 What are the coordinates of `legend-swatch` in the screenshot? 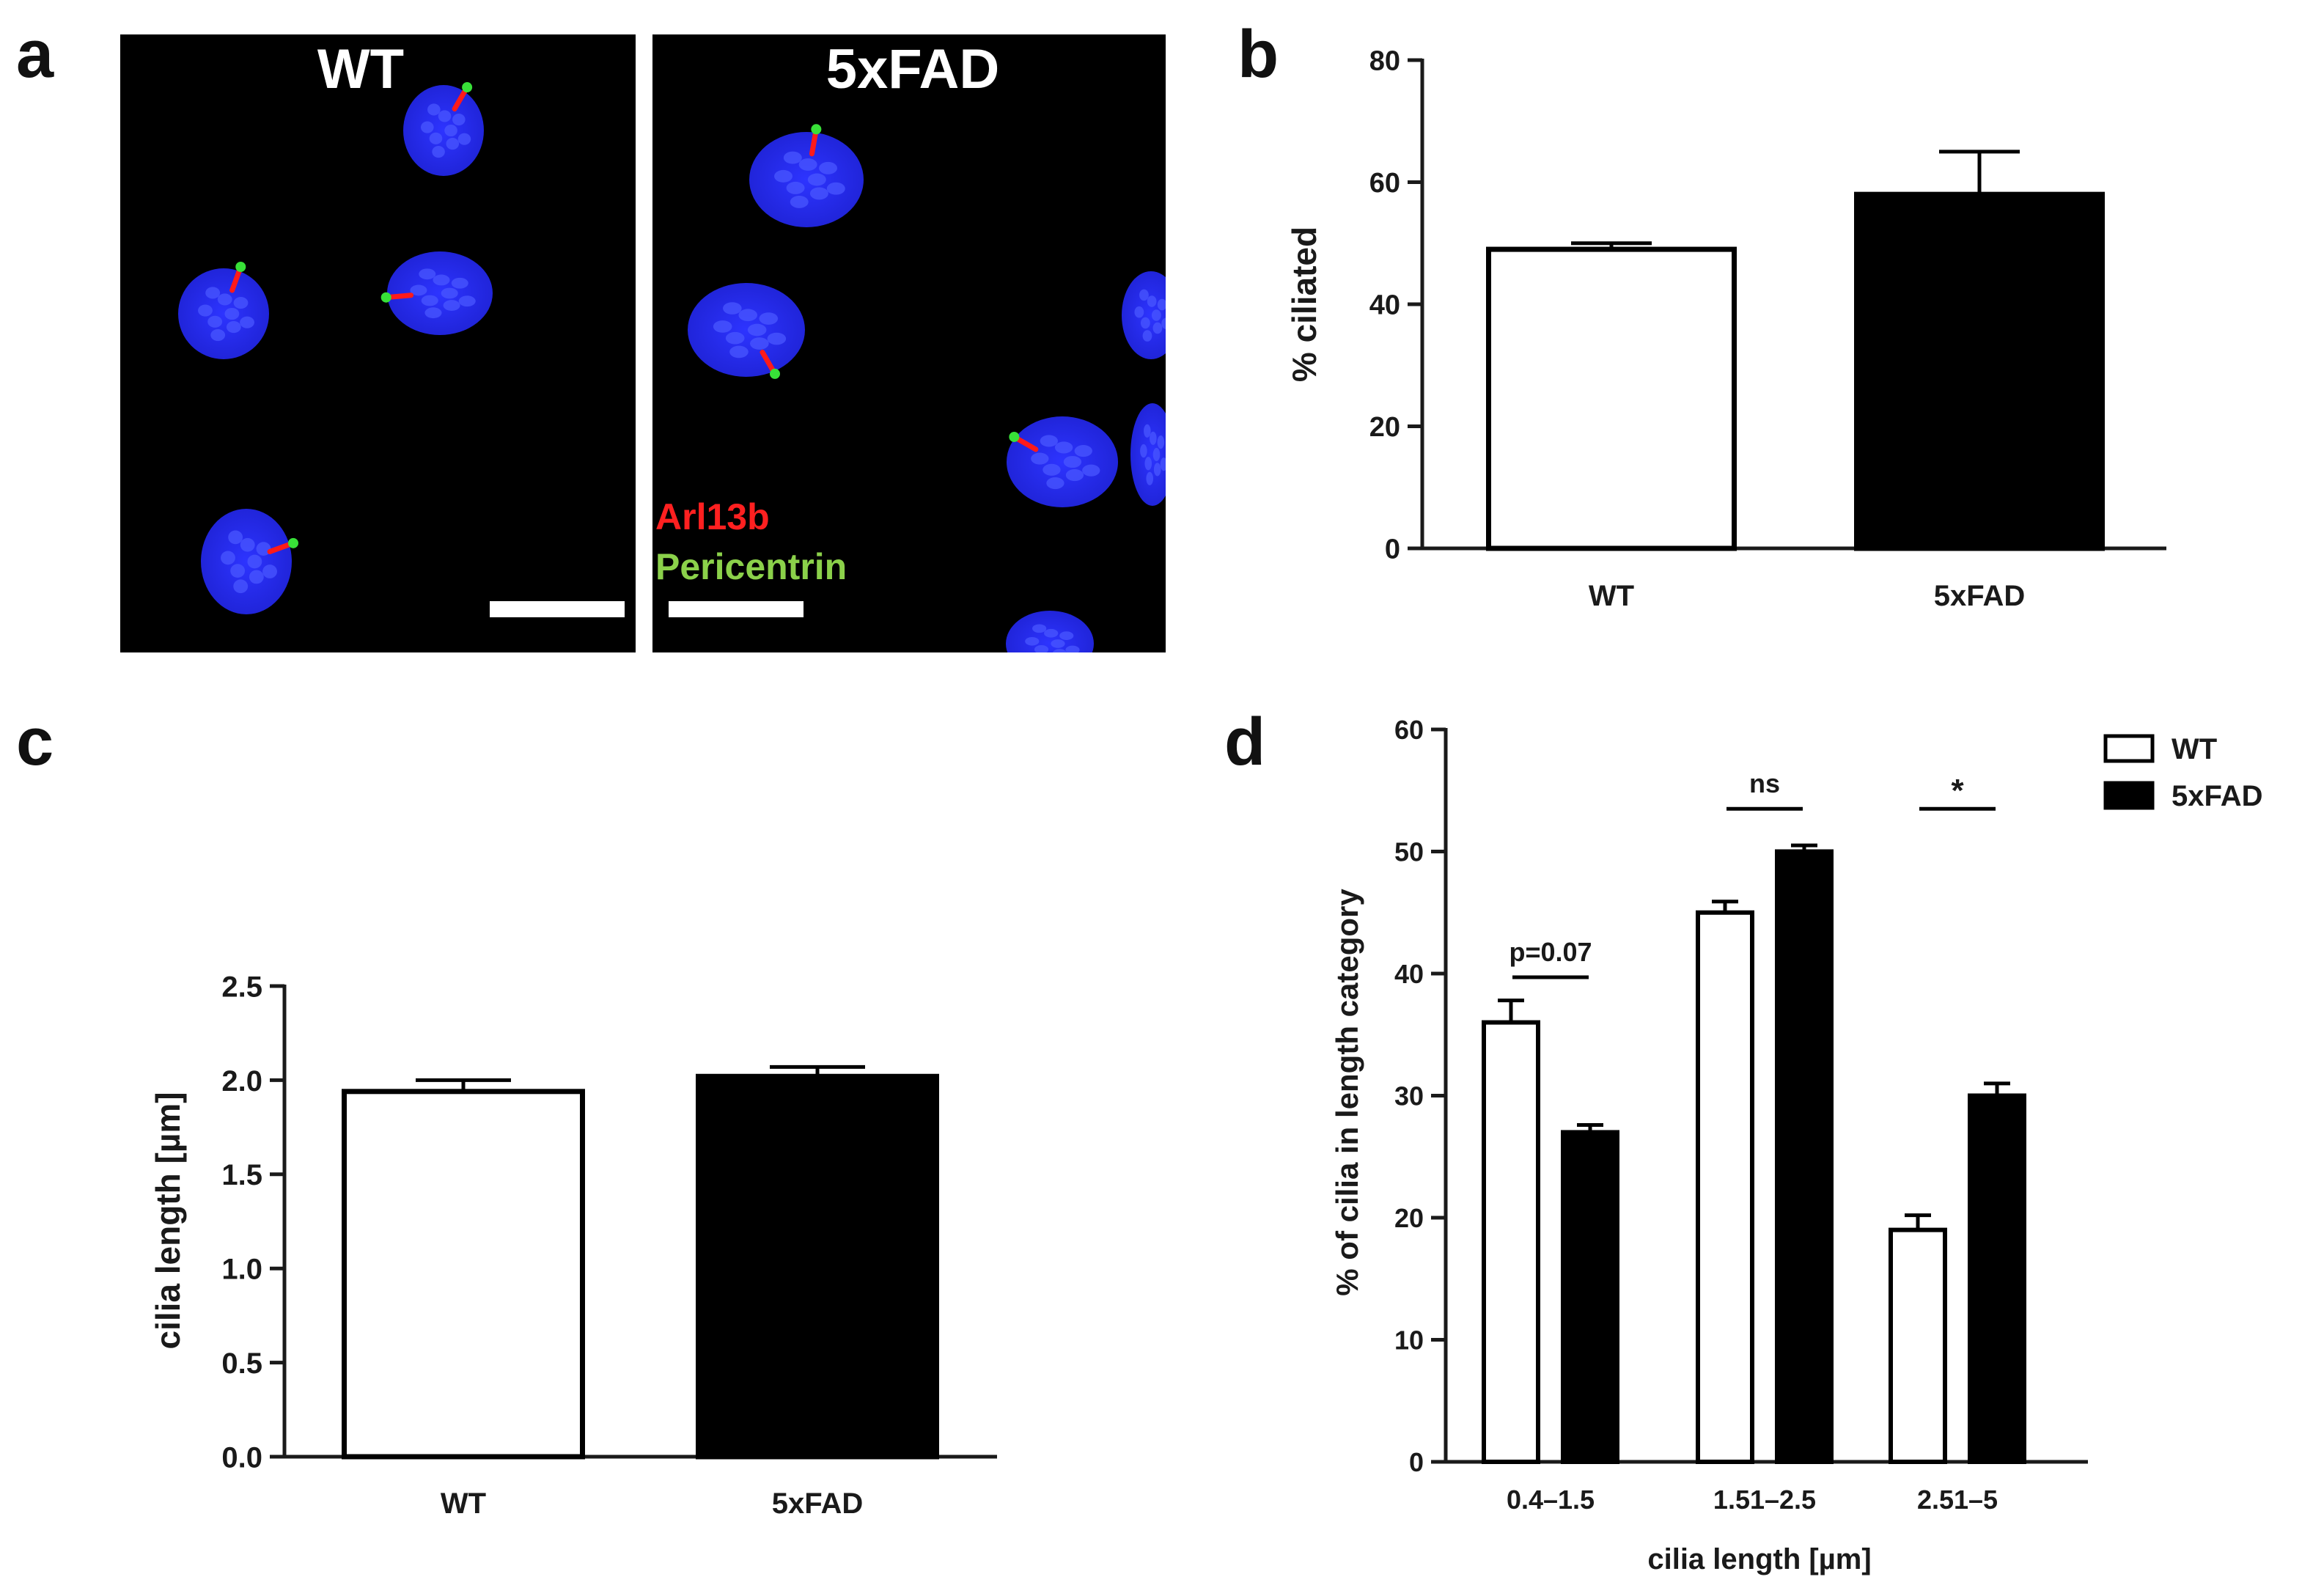 It's located at (2129, 795).